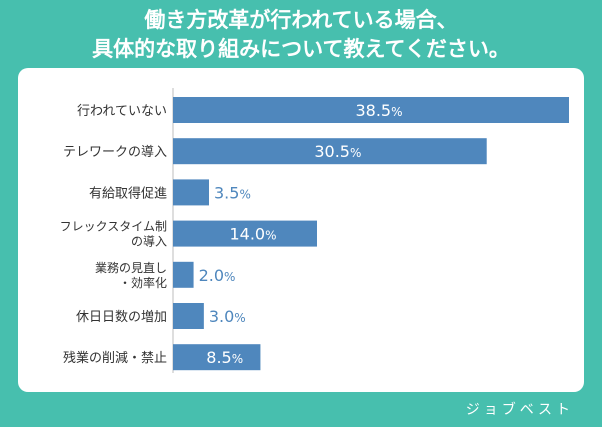 This screenshot has width=602, height=427. I want to click on value-label-6: 8.5%, so click(224, 357).